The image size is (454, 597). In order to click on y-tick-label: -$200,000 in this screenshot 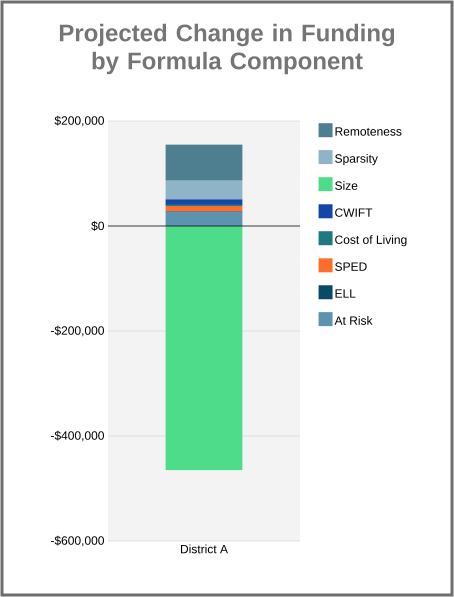, I will do `click(77, 331)`.